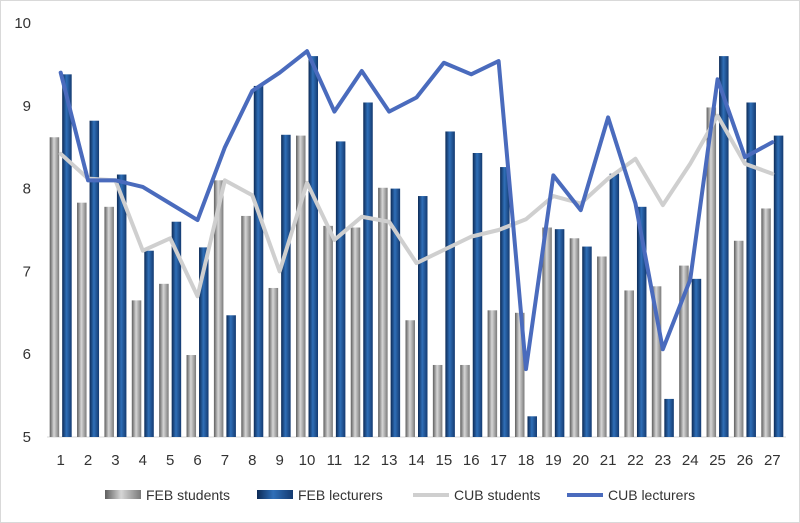 The height and width of the screenshot is (523, 800). I want to click on x-tick-label: 6, so click(197, 460).